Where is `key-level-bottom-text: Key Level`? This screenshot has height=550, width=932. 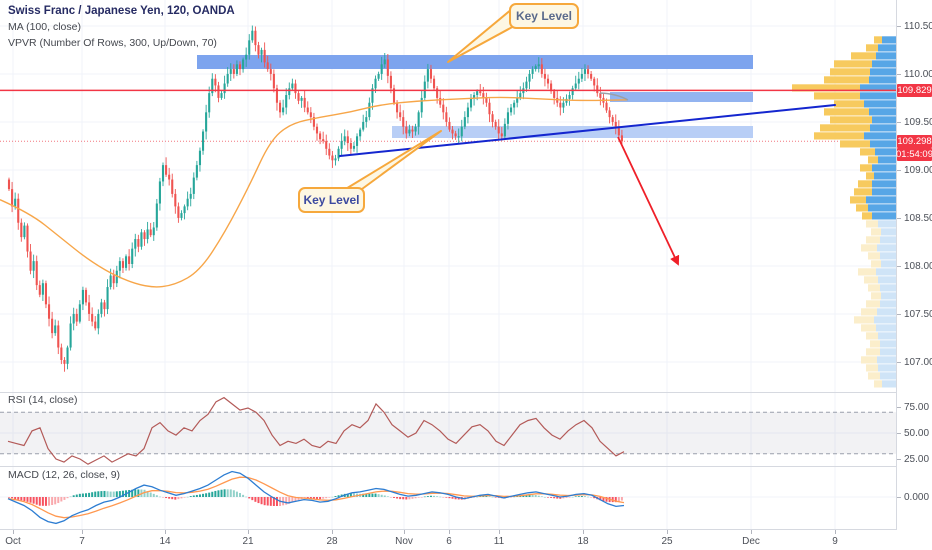 key-level-bottom-text: Key Level is located at coordinates (331, 200).